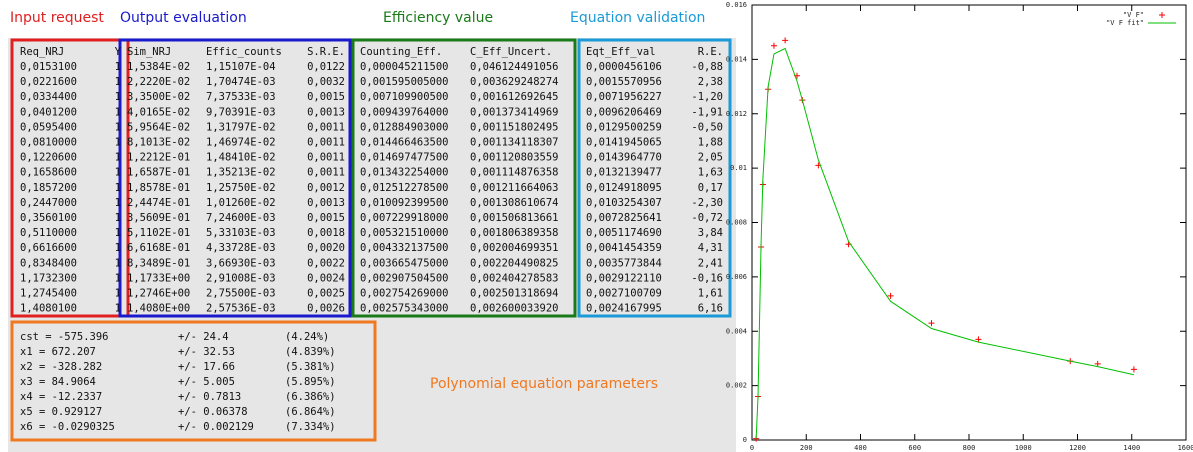 This screenshot has width=1193, height=452. What do you see at coordinates (621, 52) in the screenshot?
I see `column-header: Eqt_Eff_val` at bounding box center [621, 52].